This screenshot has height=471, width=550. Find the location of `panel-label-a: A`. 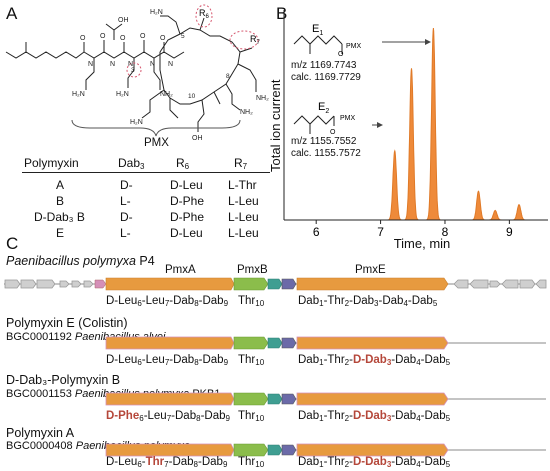

panel-label-a: A is located at coordinates (12, 13).